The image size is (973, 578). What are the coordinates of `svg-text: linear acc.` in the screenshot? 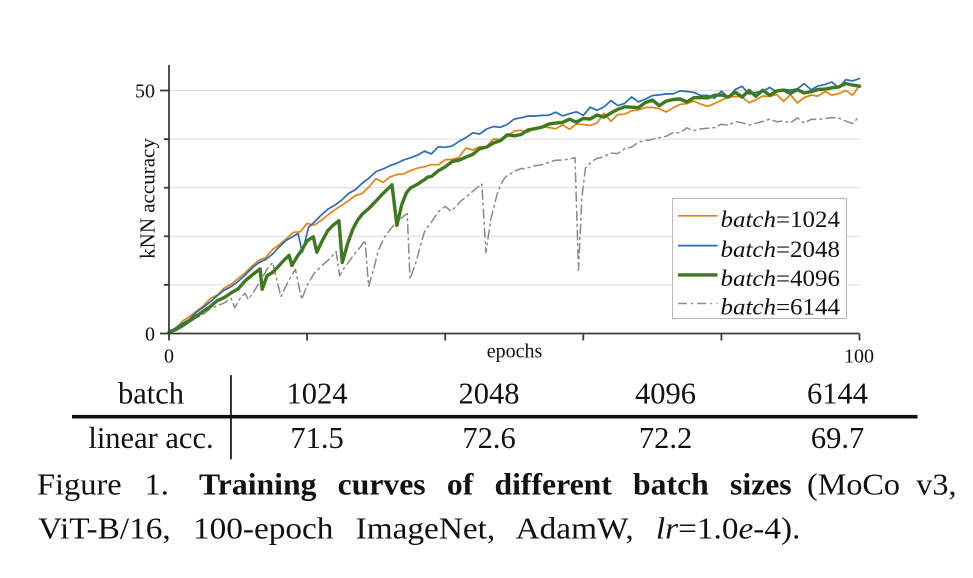 It's located at (150, 438).